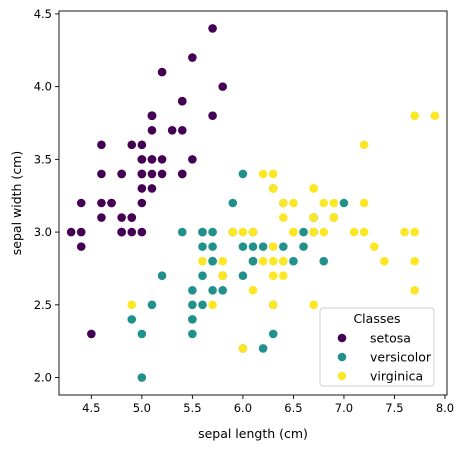  Describe the element at coordinates (445, 408) in the screenshot. I see `x-tick-label: 8.0` at that location.